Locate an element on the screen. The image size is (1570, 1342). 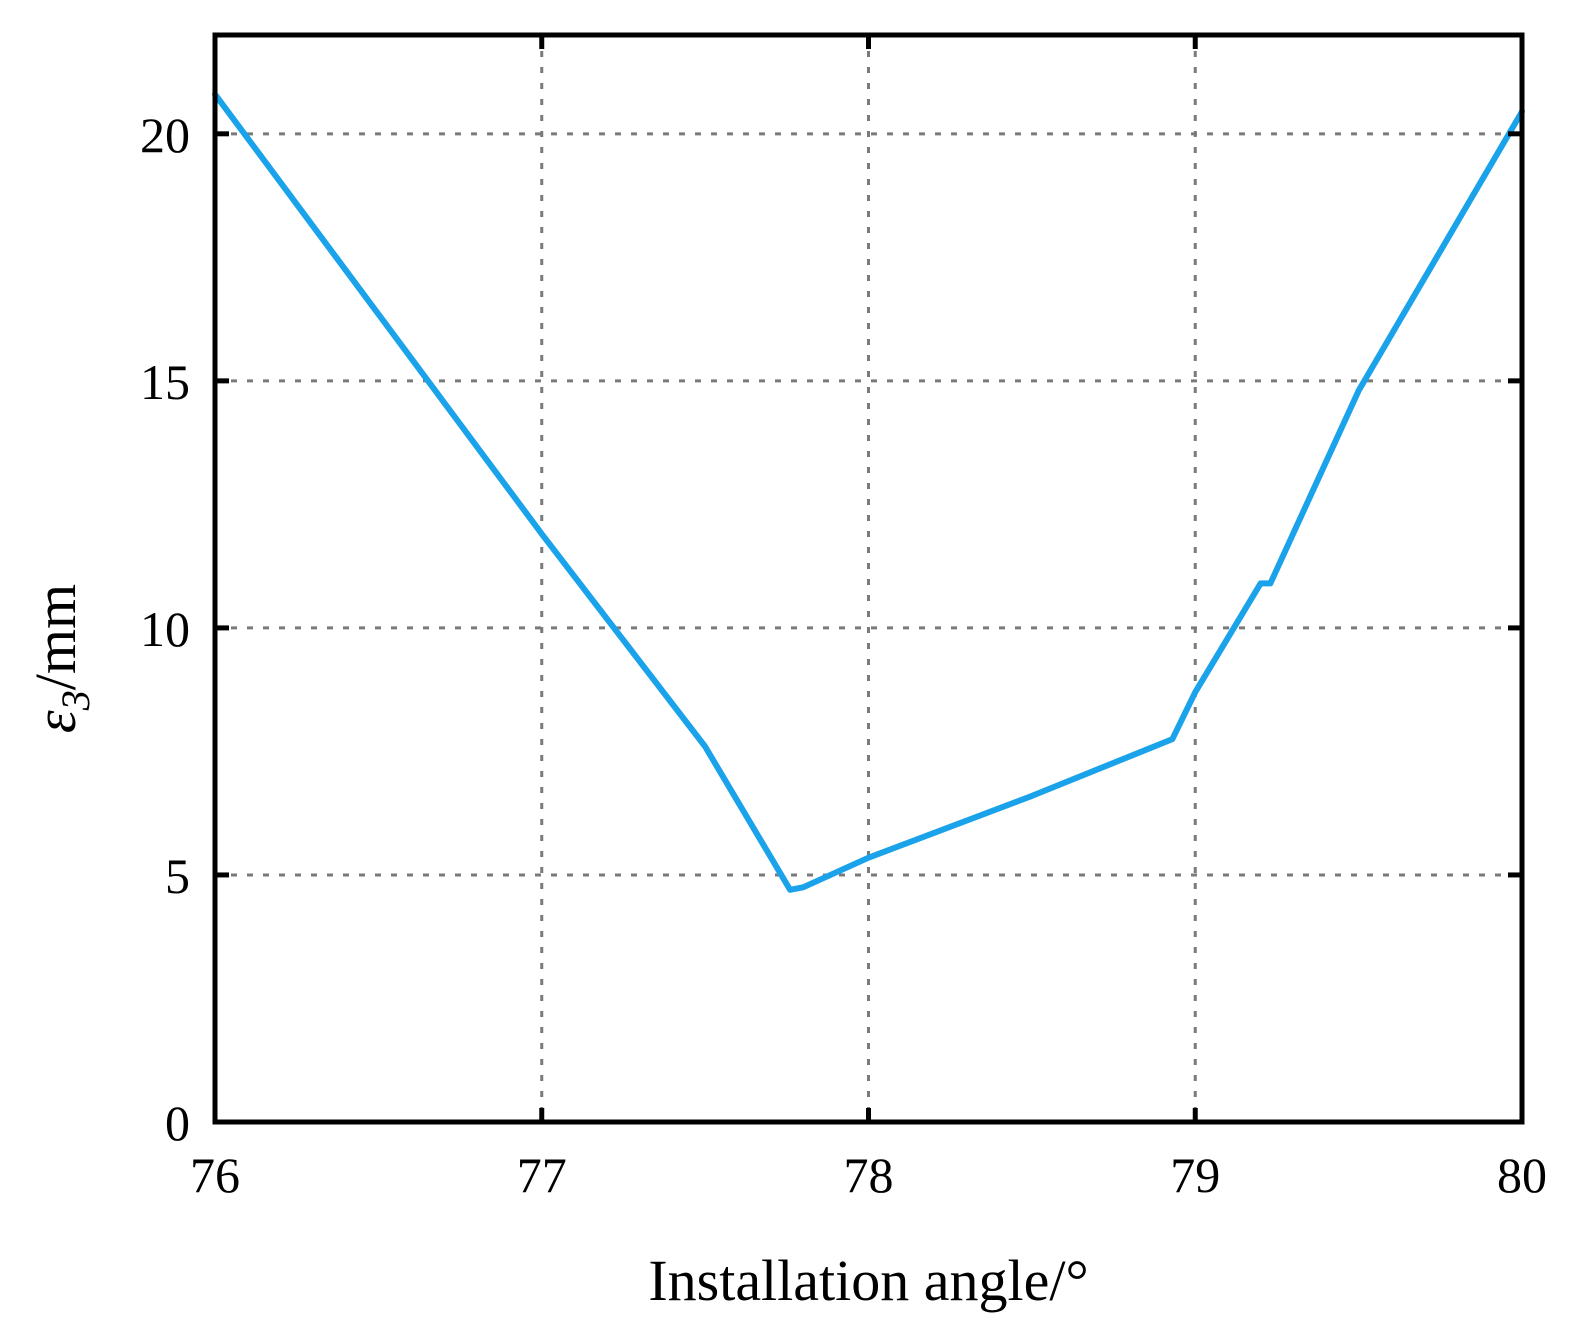
x-tick-label: 80 is located at coordinates (1522, 1175).